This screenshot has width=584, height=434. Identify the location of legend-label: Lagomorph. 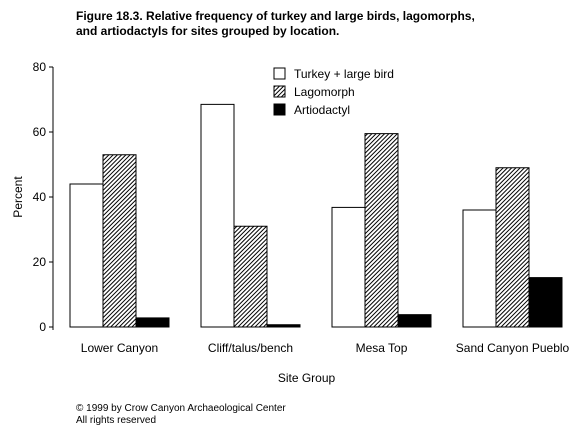
(324, 92).